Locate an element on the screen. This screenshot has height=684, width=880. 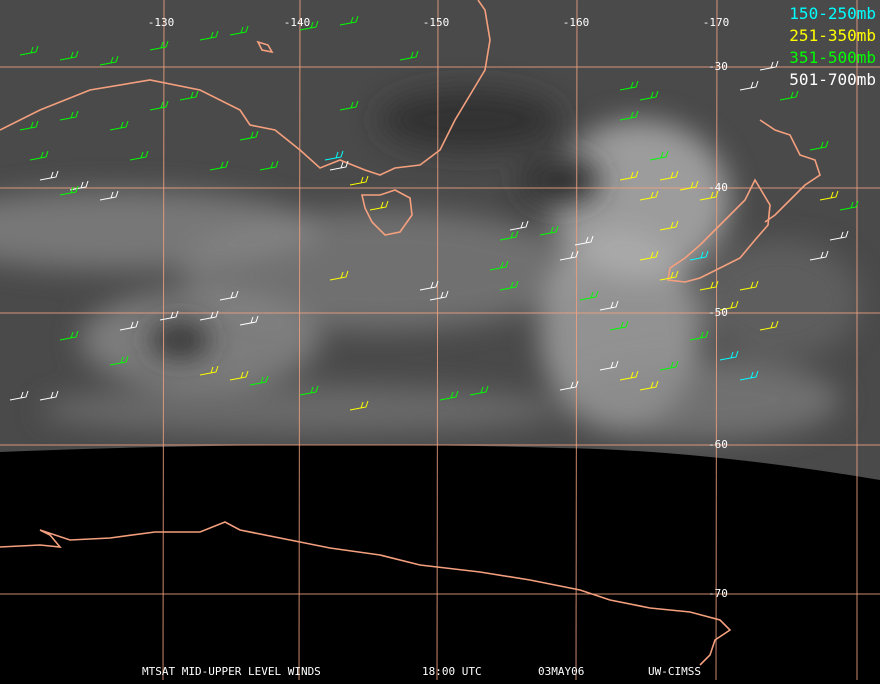
longitude-labels: -130 -140 -150 -160 -170 is located at coordinates (439, 22).